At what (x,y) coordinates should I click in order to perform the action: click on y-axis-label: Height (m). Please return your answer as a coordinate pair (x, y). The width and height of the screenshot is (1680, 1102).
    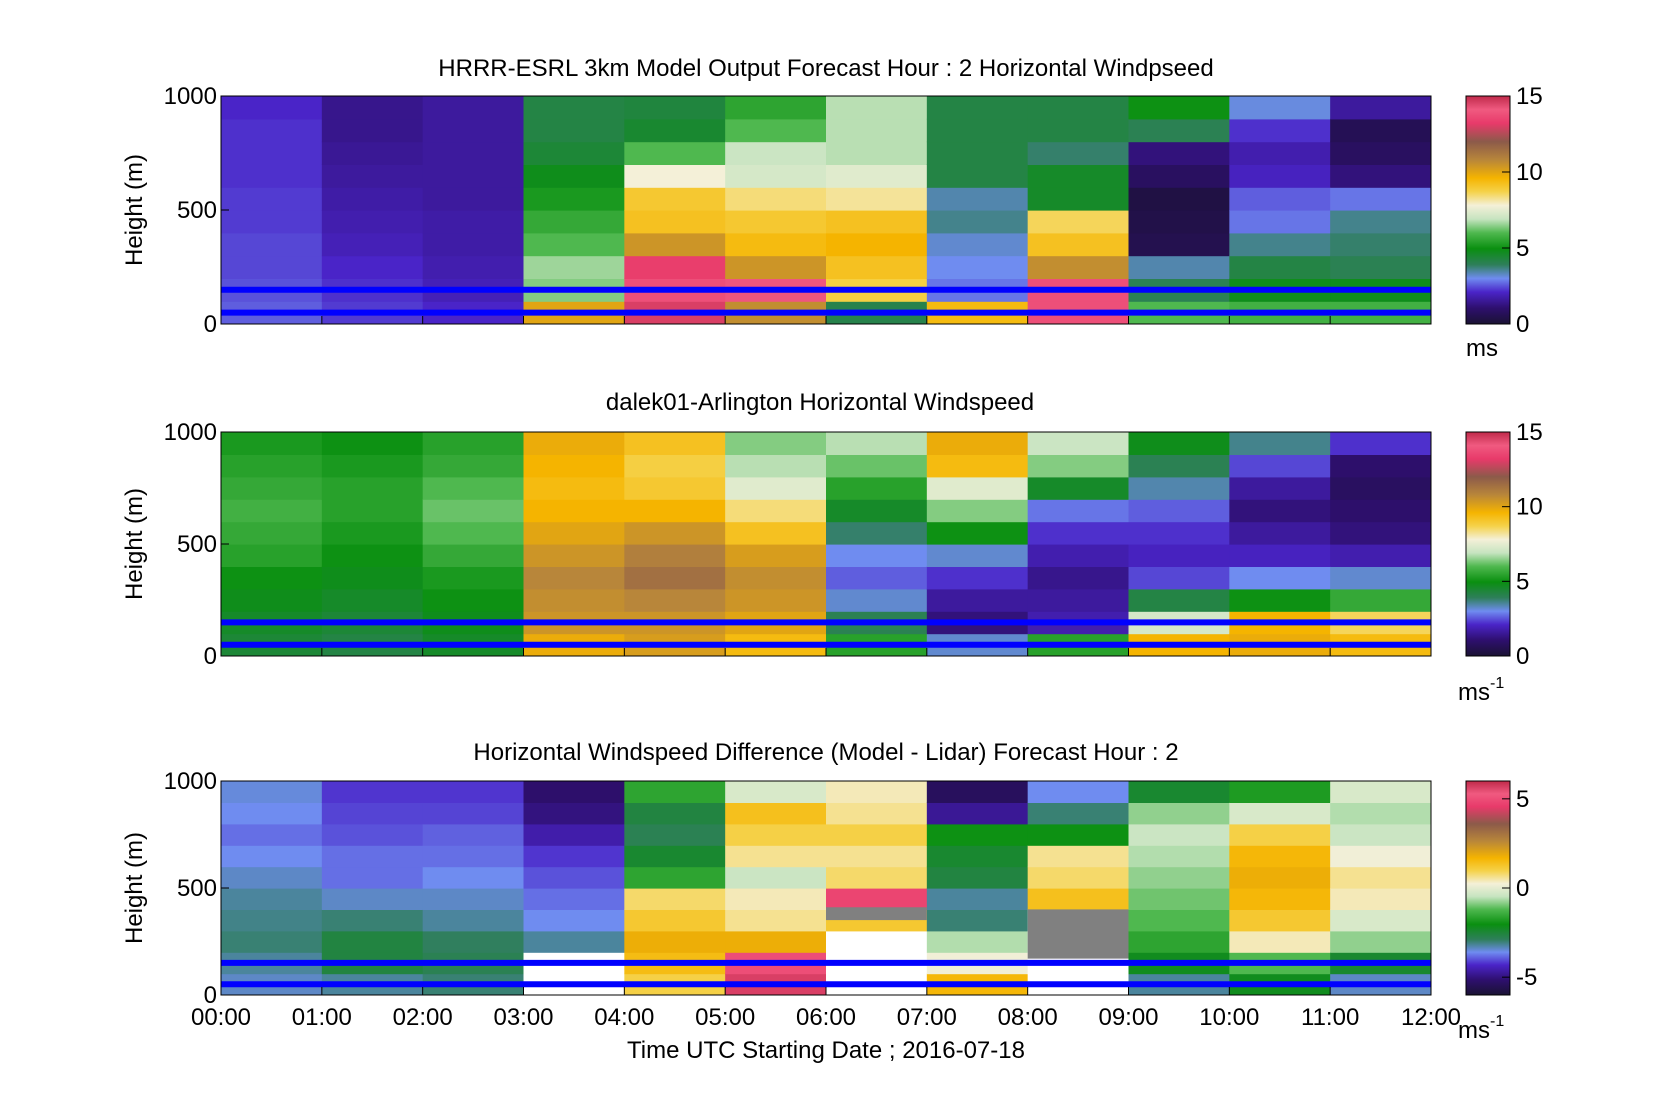
    Looking at the image, I should click on (134, 544).